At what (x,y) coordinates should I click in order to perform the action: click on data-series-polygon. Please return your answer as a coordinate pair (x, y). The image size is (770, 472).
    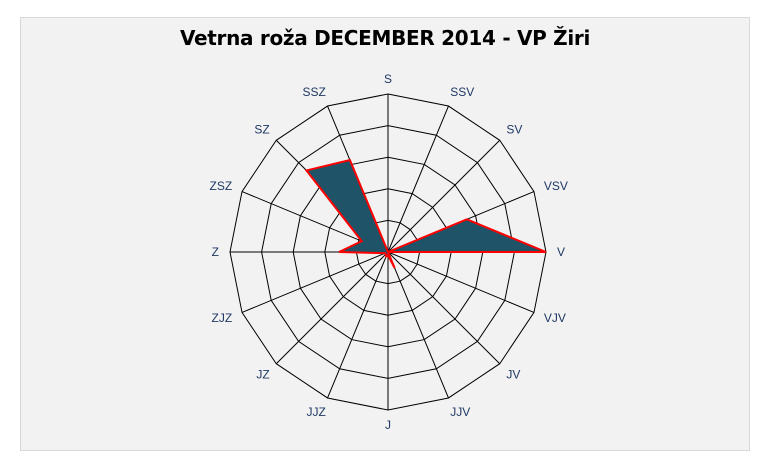
    Looking at the image, I should click on (425, 213).